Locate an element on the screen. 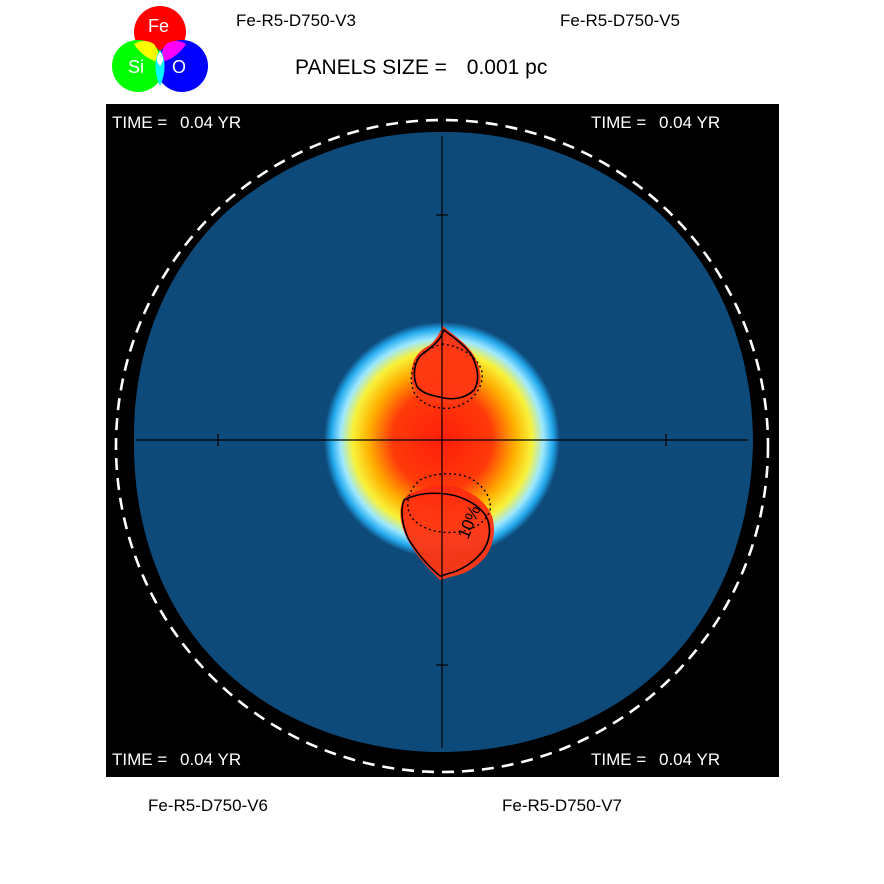 This screenshot has width=884, height=884. plume-lower is located at coordinates (447, 532).